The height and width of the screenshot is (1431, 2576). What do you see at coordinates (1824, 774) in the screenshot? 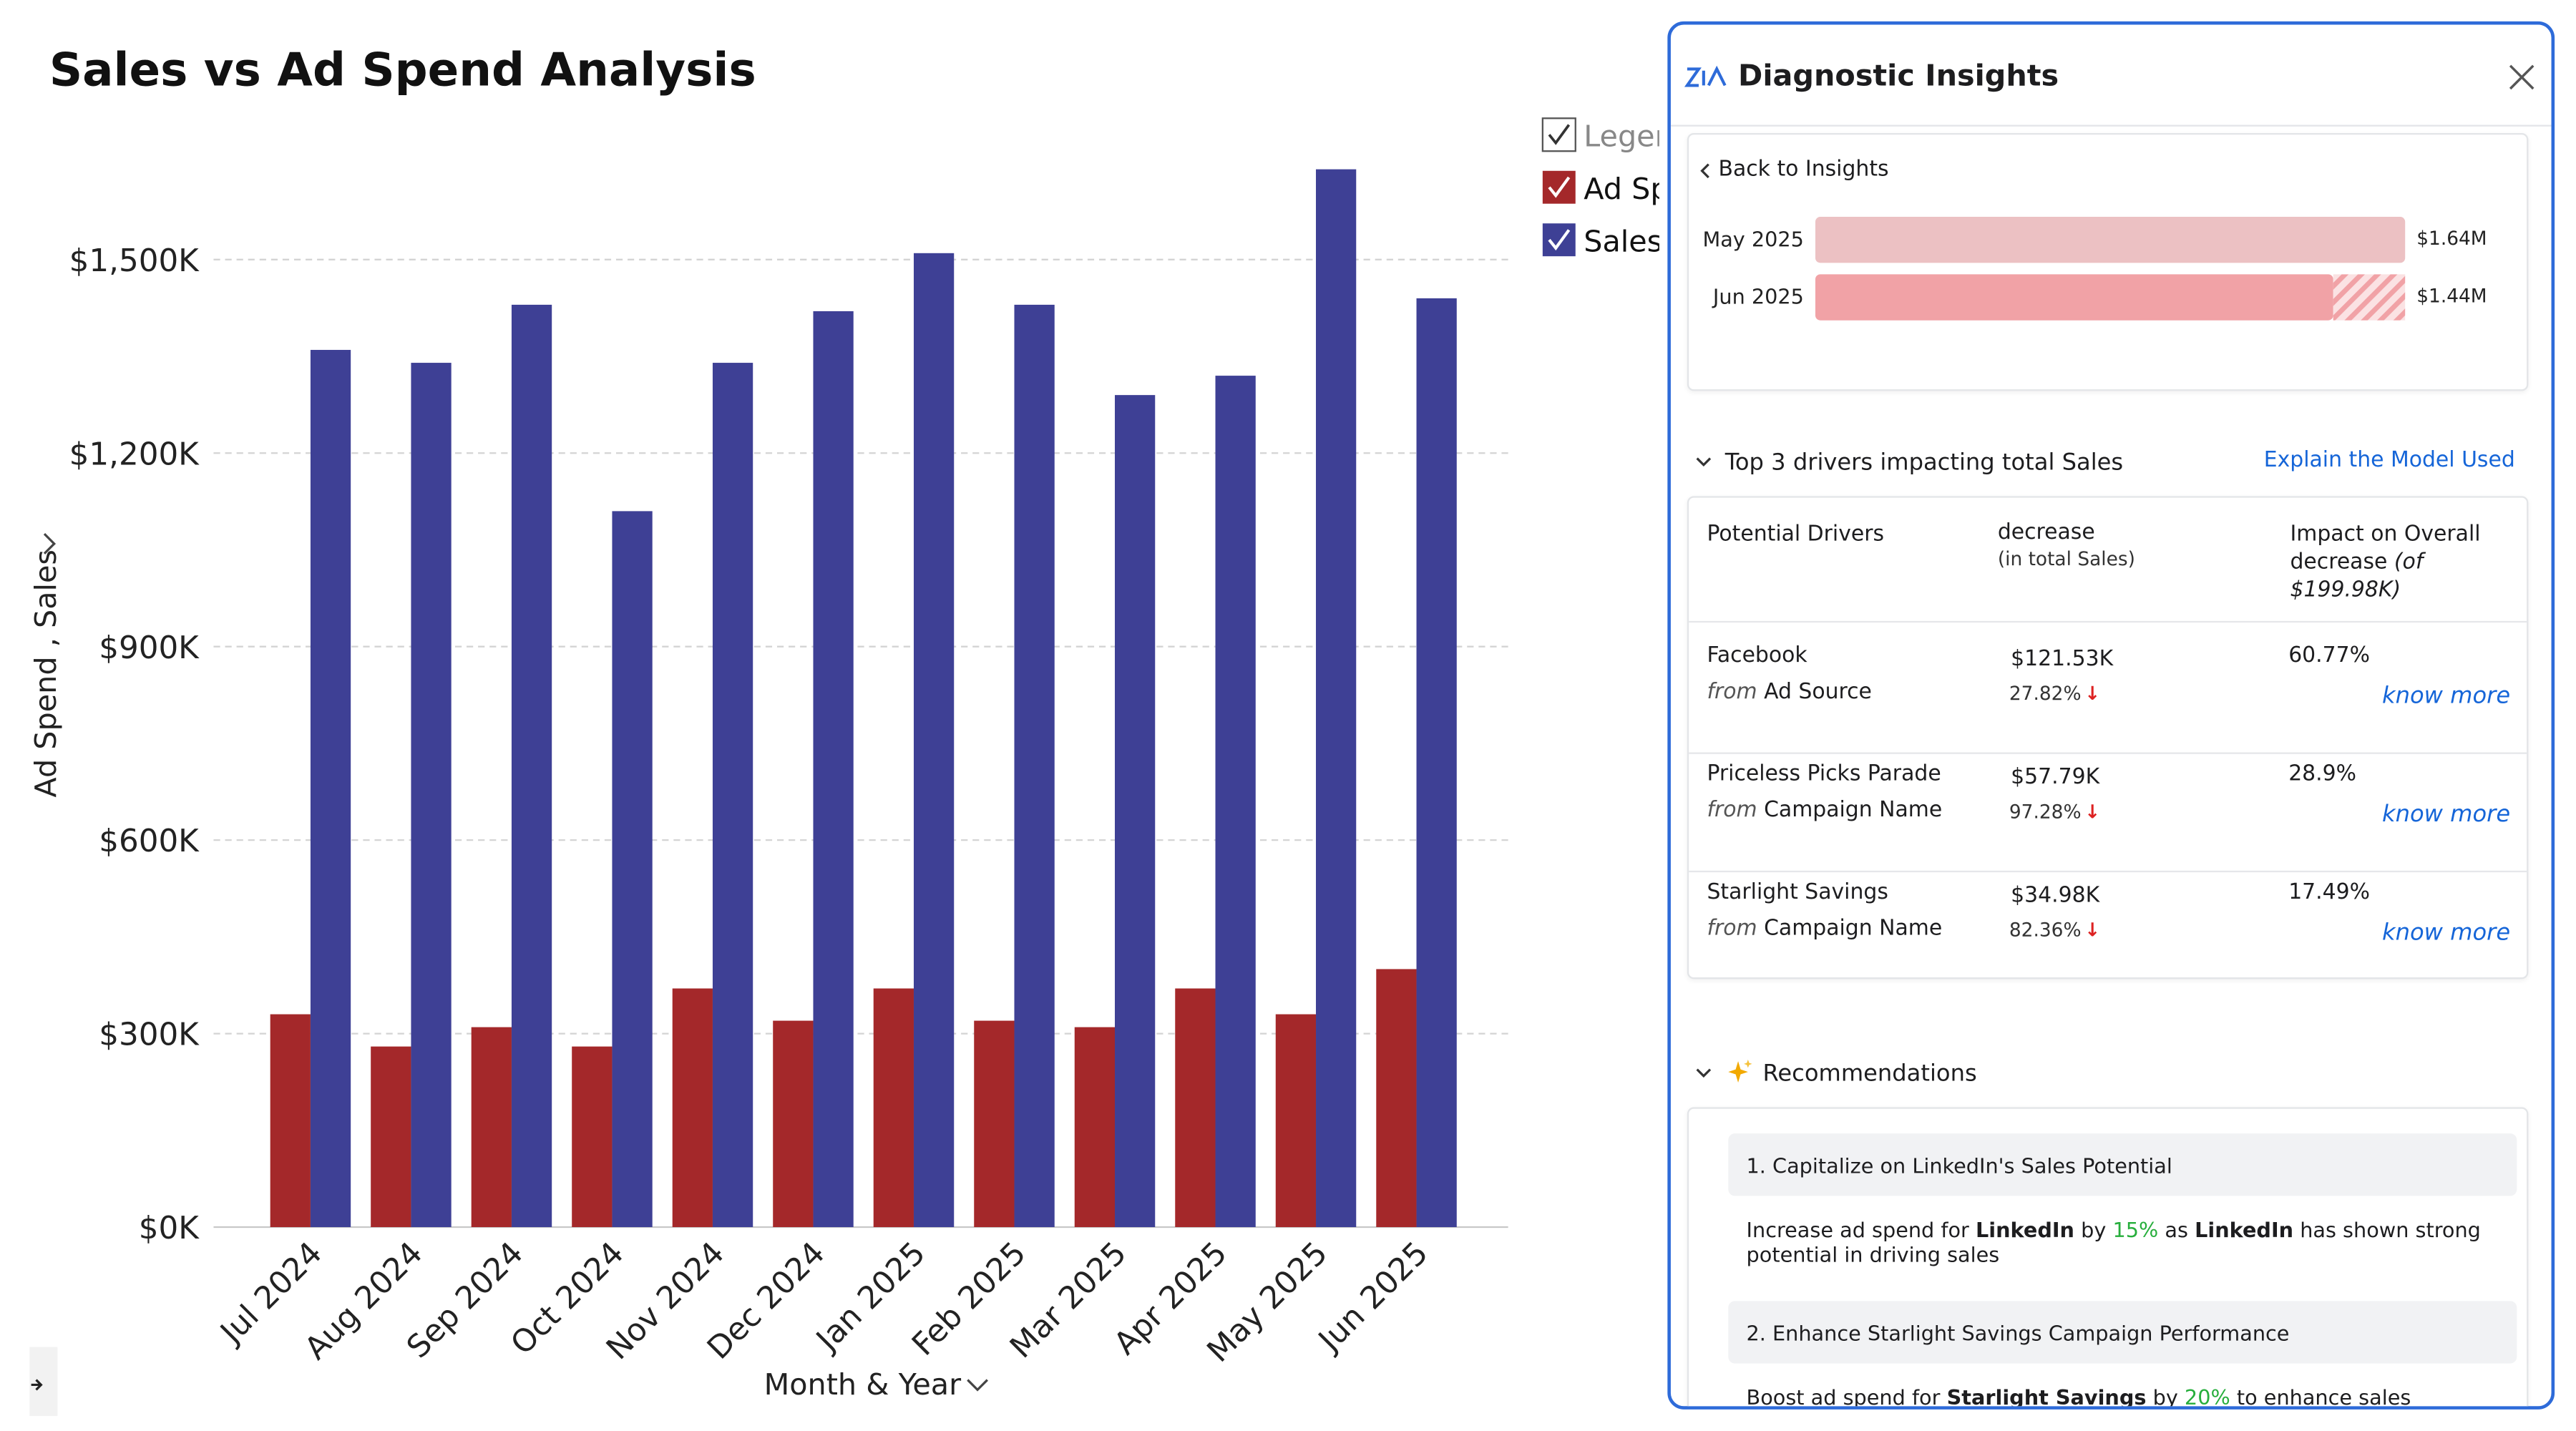
I see `driver-name: Priceless Picks Parade` at bounding box center [1824, 774].